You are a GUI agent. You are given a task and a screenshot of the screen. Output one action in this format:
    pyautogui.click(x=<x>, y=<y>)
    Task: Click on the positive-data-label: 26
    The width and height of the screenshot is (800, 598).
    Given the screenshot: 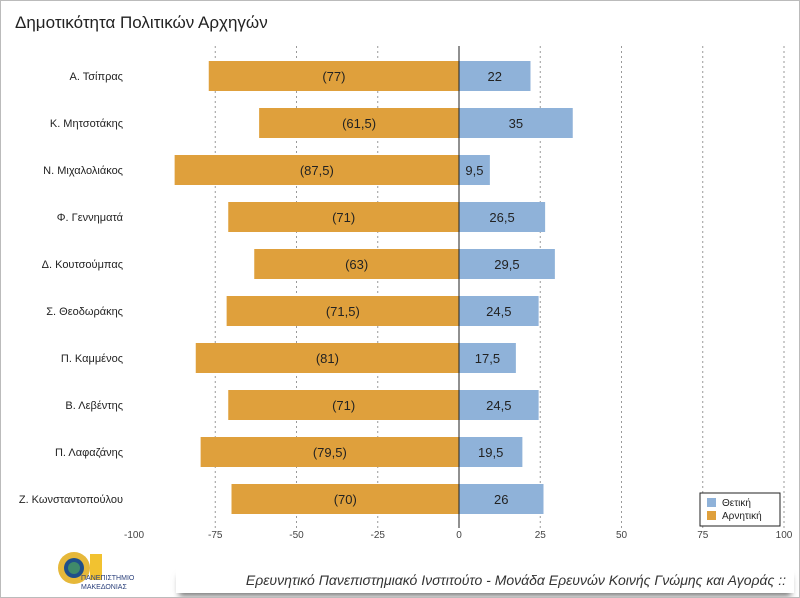 What is the action you would take?
    pyautogui.click(x=501, y=499)
    